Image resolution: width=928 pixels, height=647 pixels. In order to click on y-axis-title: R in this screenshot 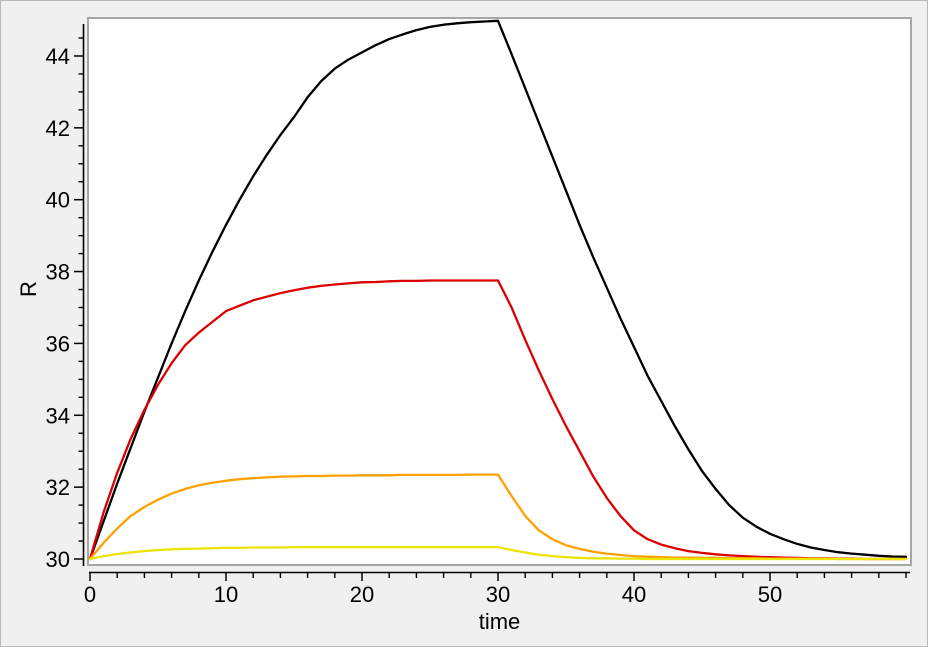, I will do `click(28, 289)`.